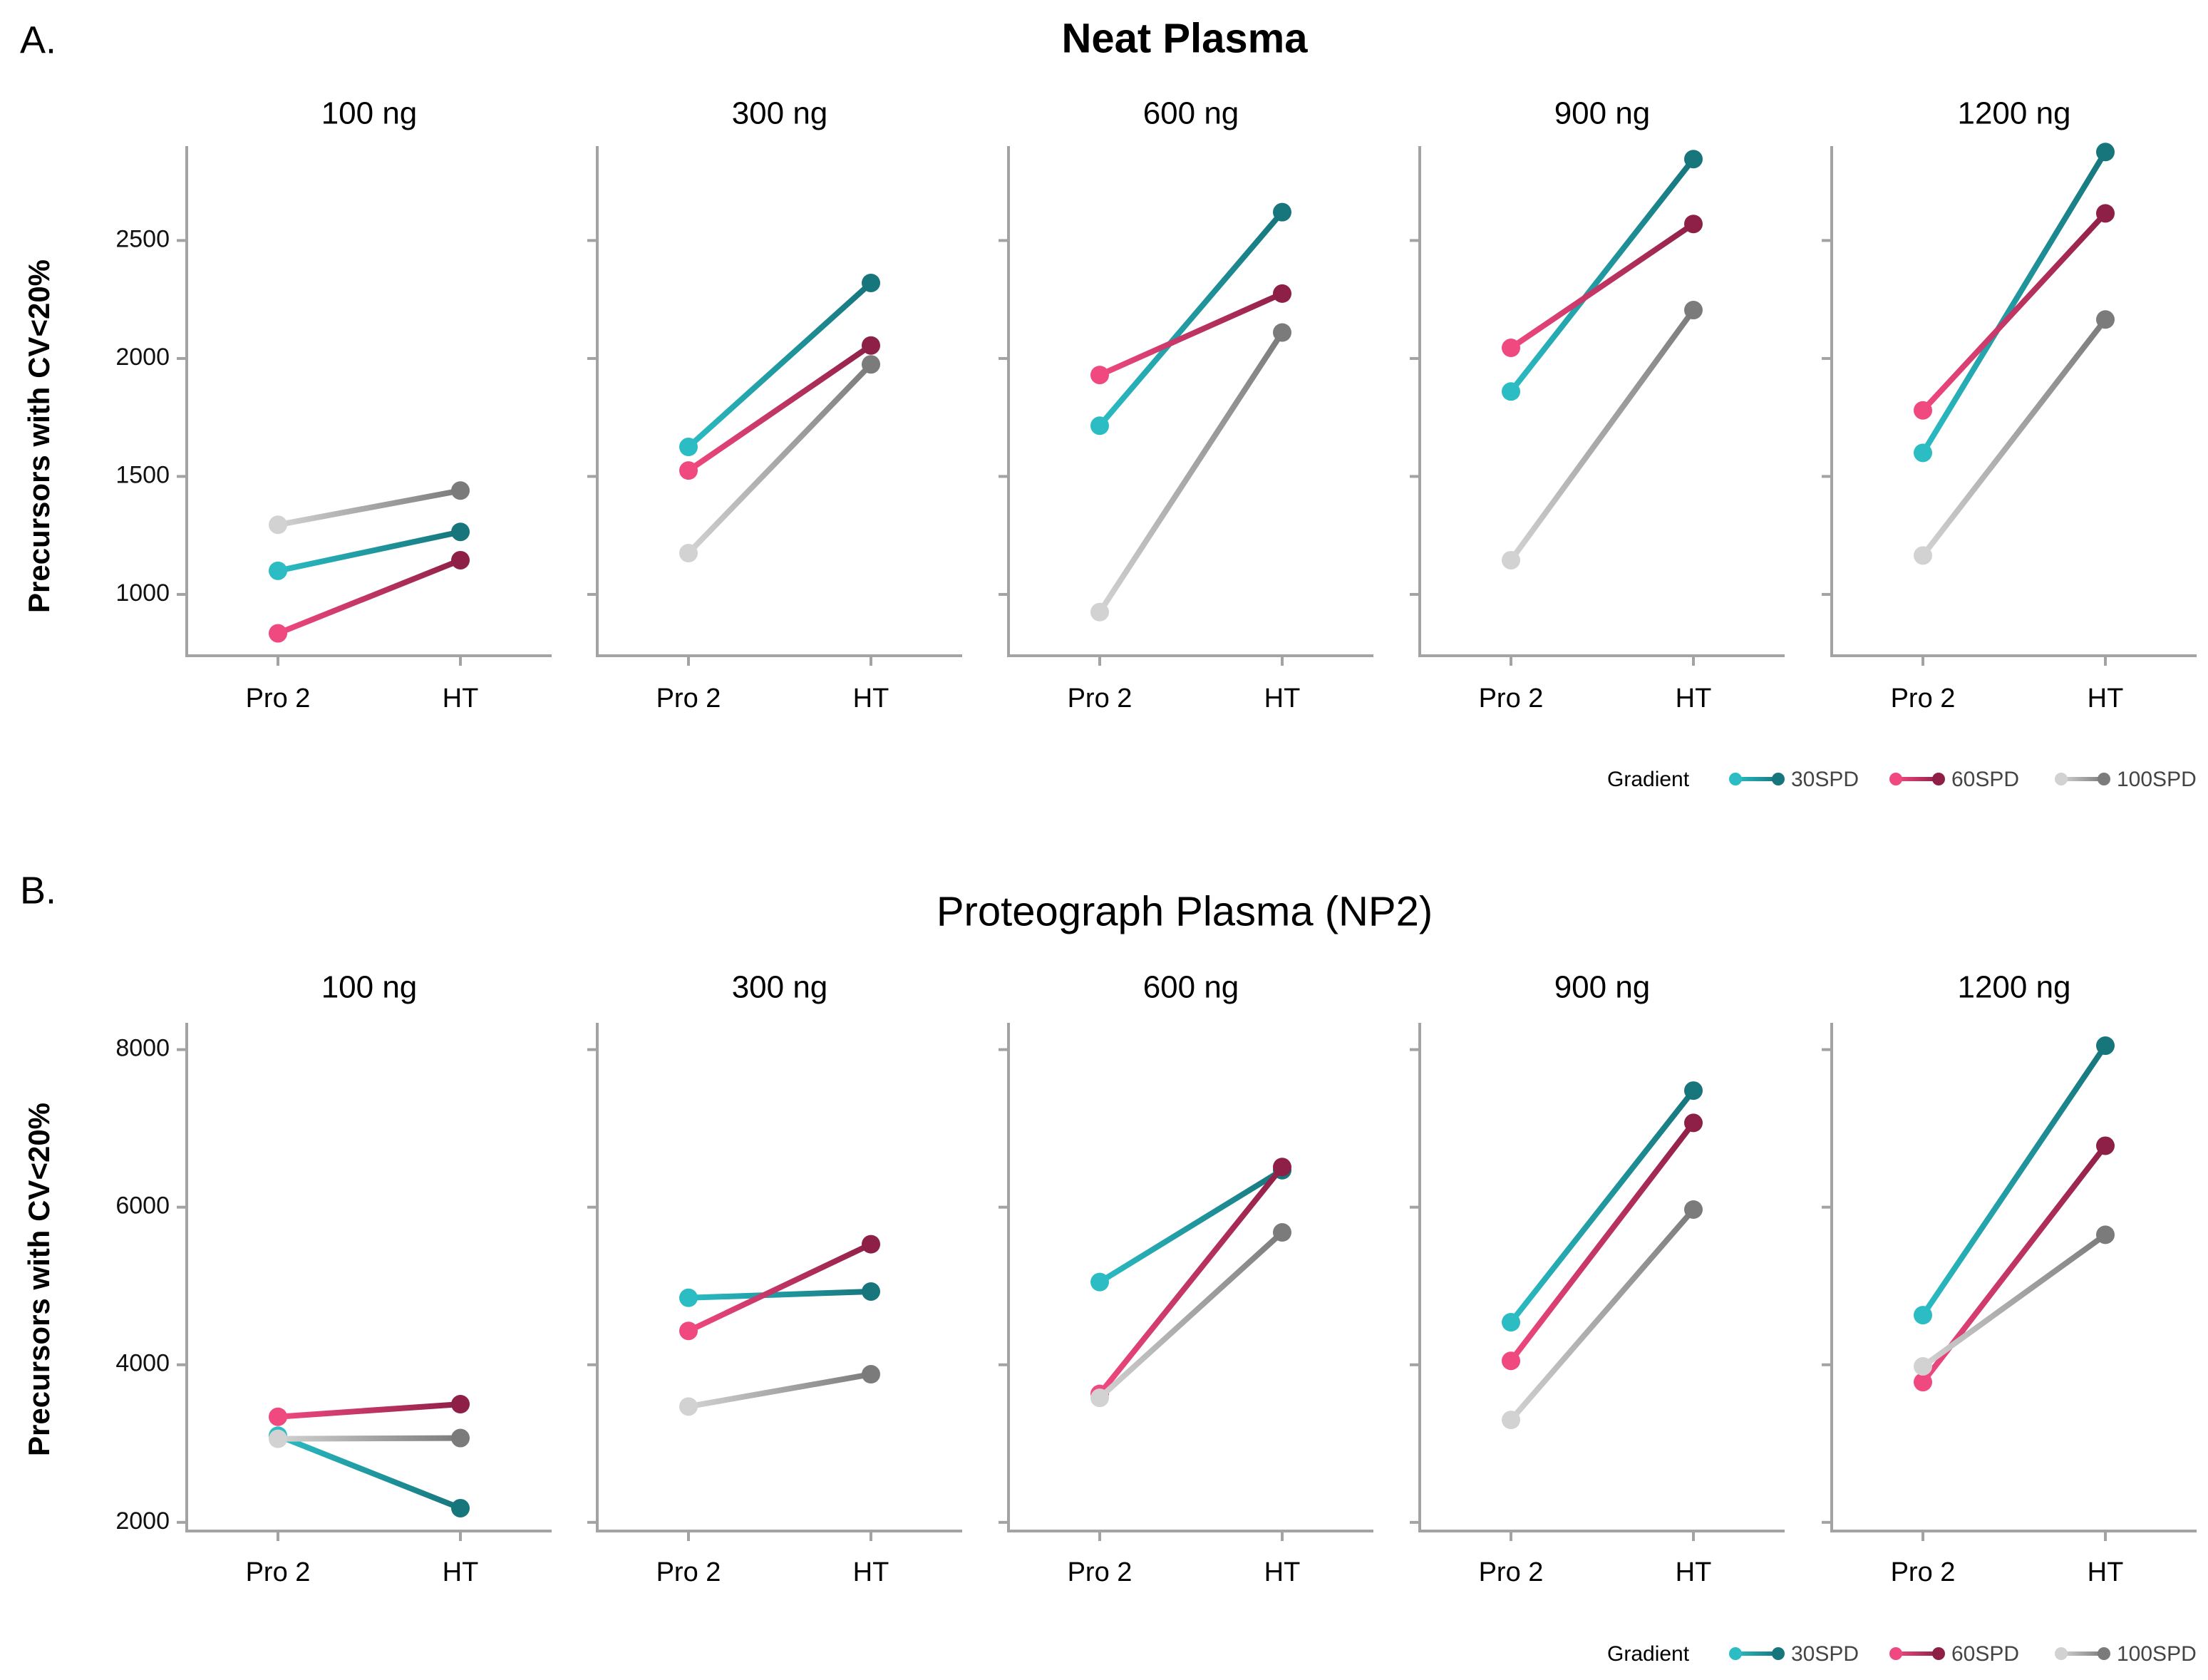 This screenshot has width=2208, height=1680. I want to click on panel-900-ng: 900 ng Pro 2 HT, so click(1597, 404).